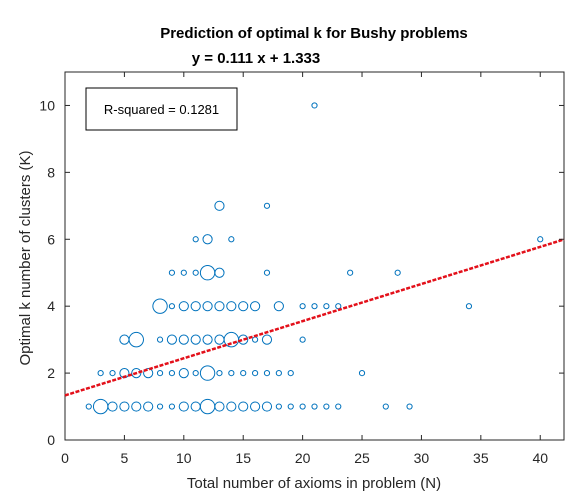 The image size is (577, 492). I want to click on x-tick-label: 40, so click(540, 458).